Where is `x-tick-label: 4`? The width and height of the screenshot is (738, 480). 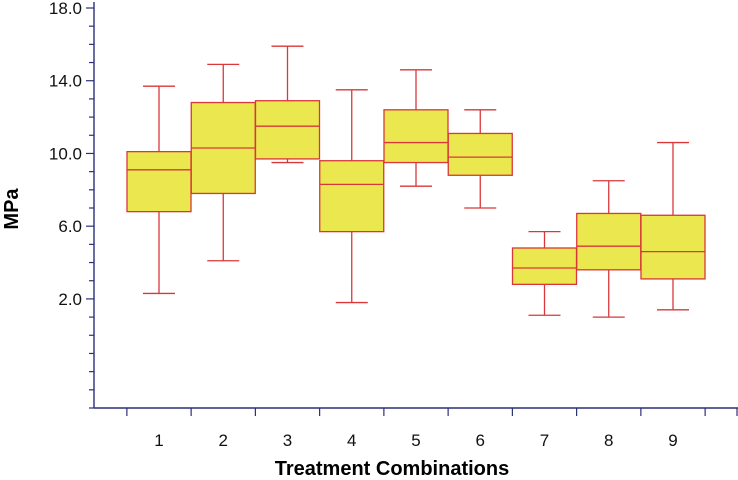
x-tick-label: 4 is located at coordinates (351, 440).